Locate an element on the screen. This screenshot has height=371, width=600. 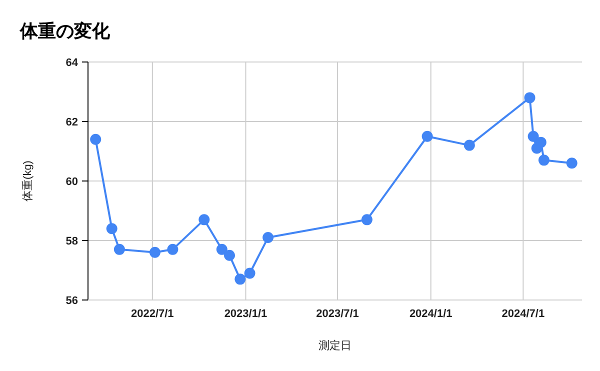
y-tick-label: 62 is located at coordinates (72, 122).